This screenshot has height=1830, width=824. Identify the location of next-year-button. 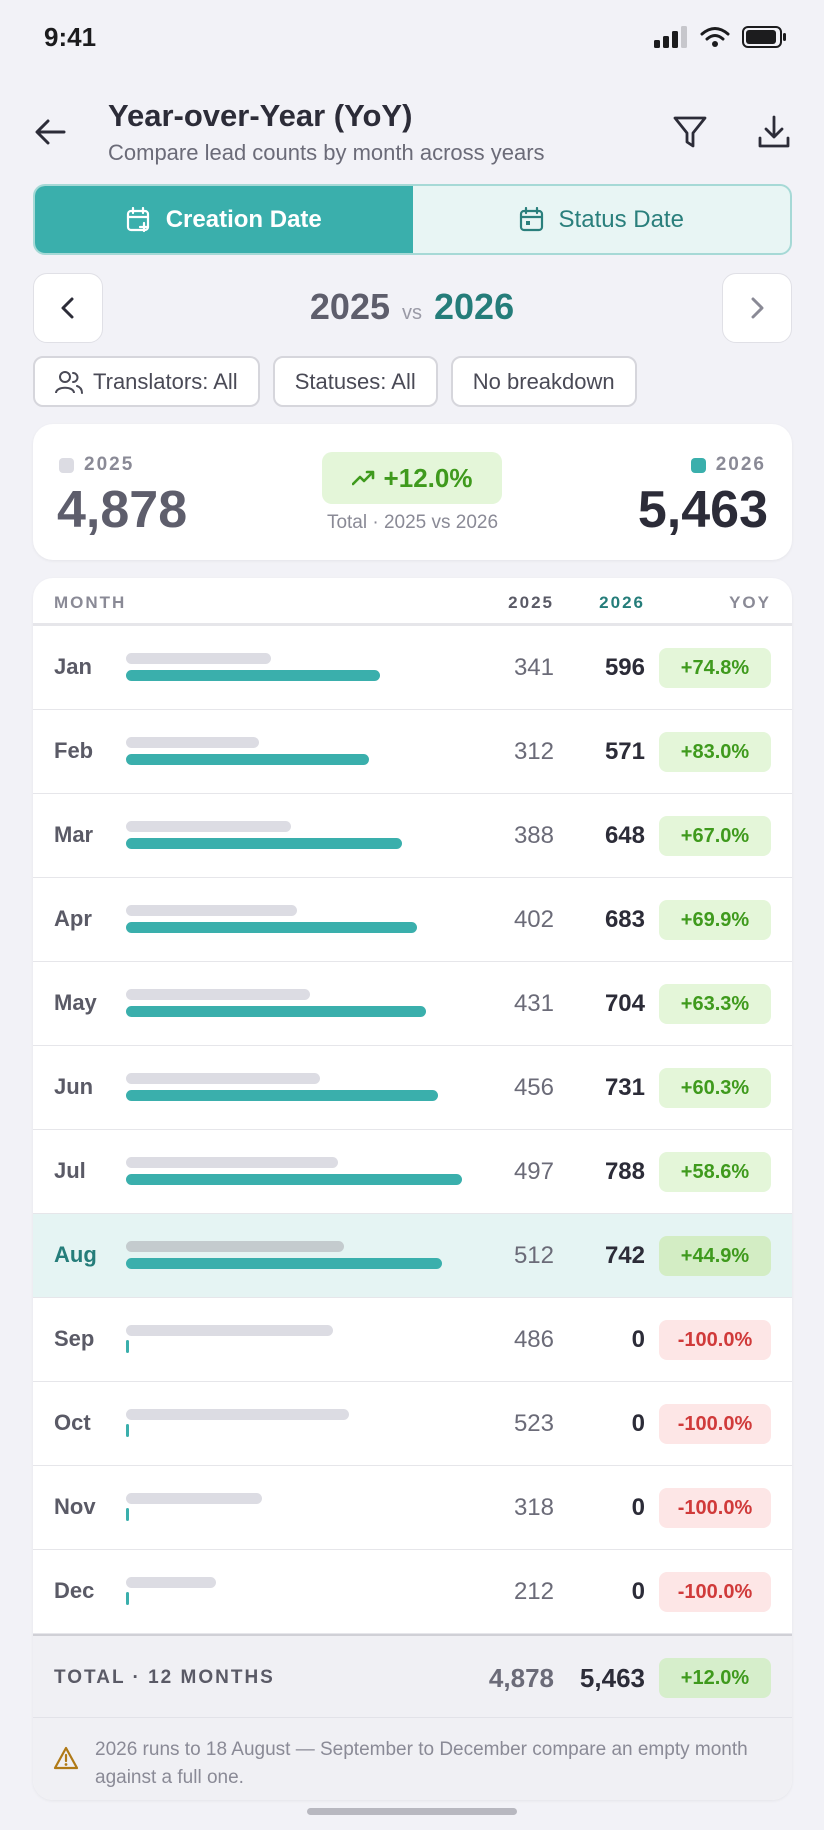
(757, 308).